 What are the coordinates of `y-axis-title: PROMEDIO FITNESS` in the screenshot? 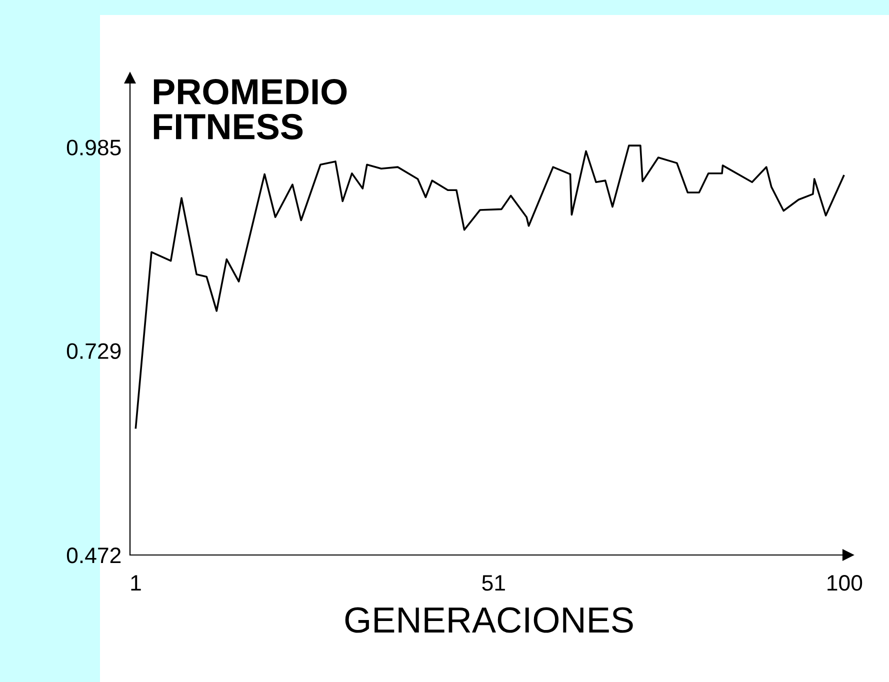 It's located at (250, 109).